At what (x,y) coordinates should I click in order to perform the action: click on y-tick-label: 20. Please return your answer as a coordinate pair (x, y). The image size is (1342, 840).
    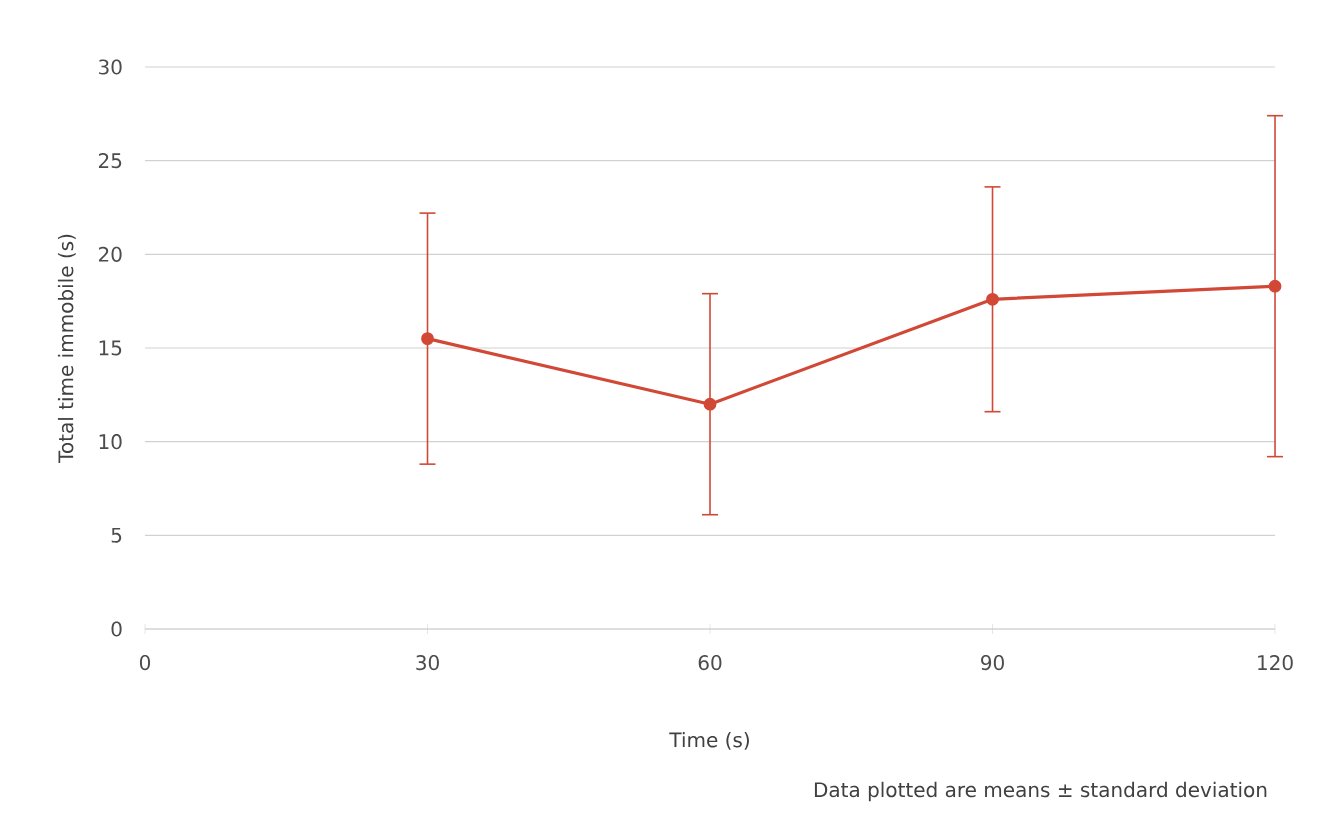
    Looking at the image, I should click on (110, 254).